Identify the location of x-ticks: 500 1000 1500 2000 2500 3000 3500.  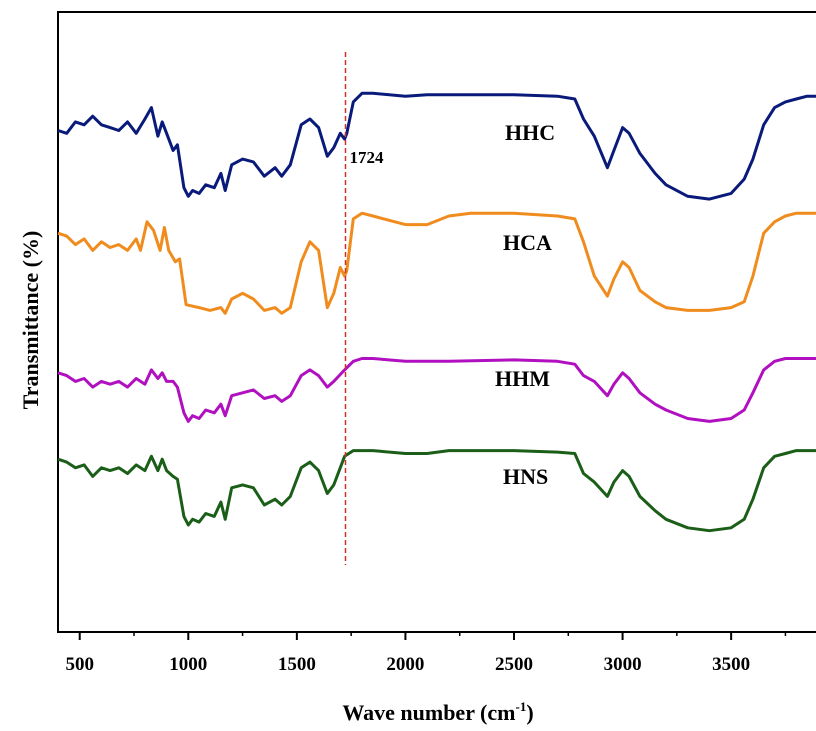
(426, 653).